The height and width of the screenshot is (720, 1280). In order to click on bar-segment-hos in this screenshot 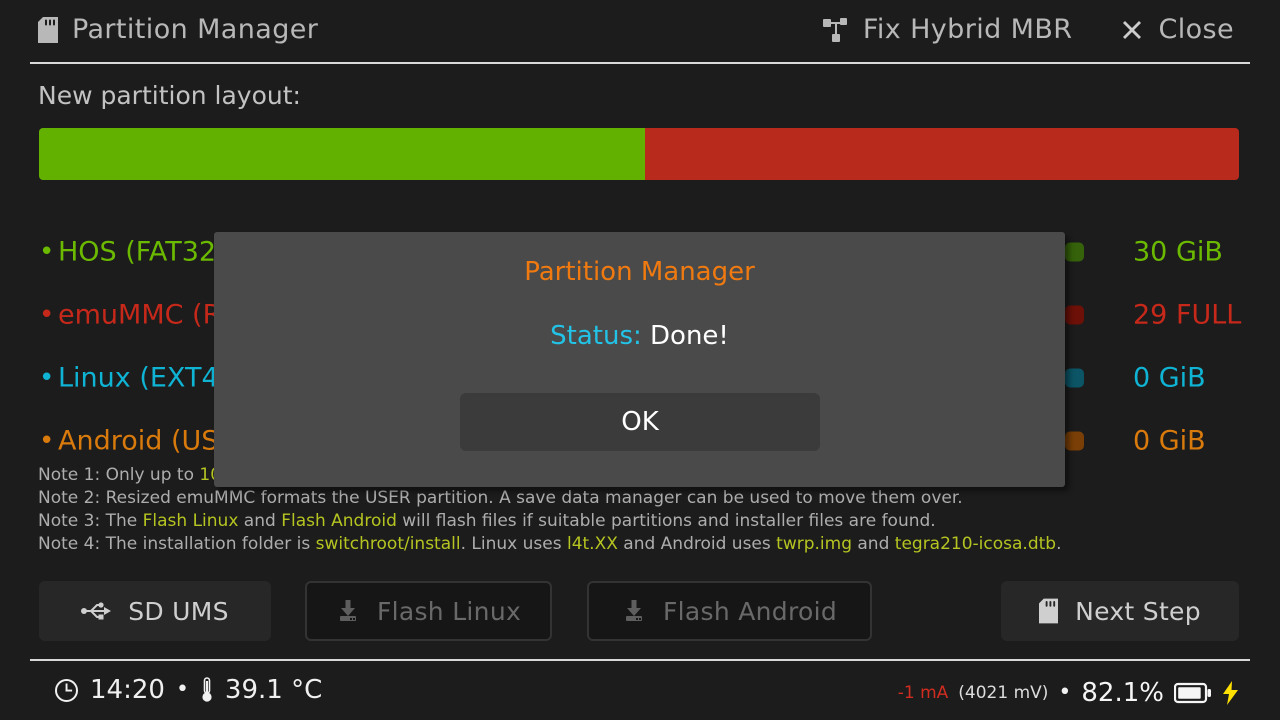, I will do `click(342, 154)`.